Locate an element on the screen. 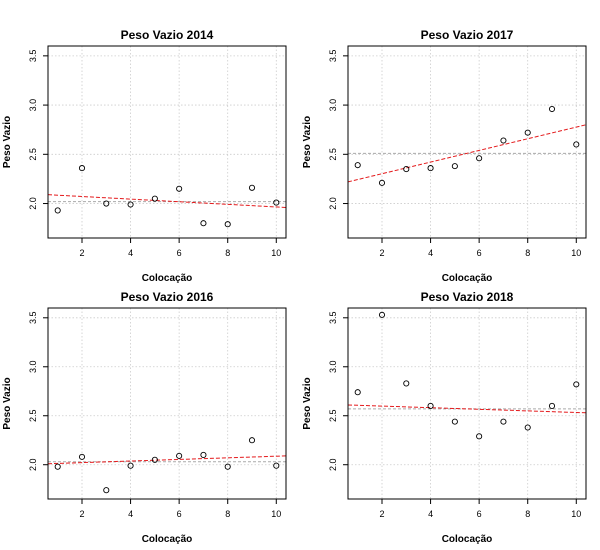  plot-title: Peso Vazio 2014 is located at coordinates (167, 35).